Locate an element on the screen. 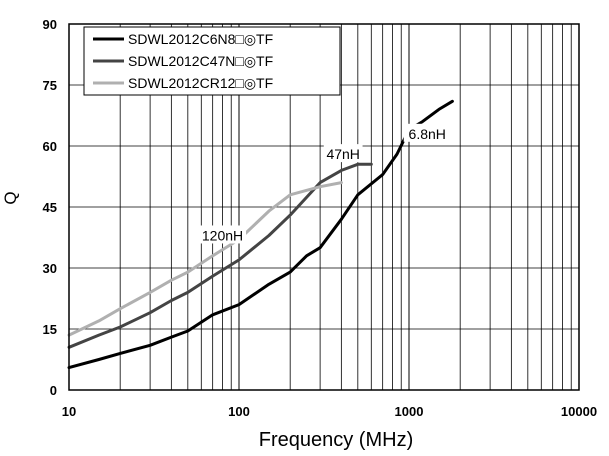 The width and height of the screenshot is (609, 456). x-tick-label: 10 is located at coordinates (69, 411).